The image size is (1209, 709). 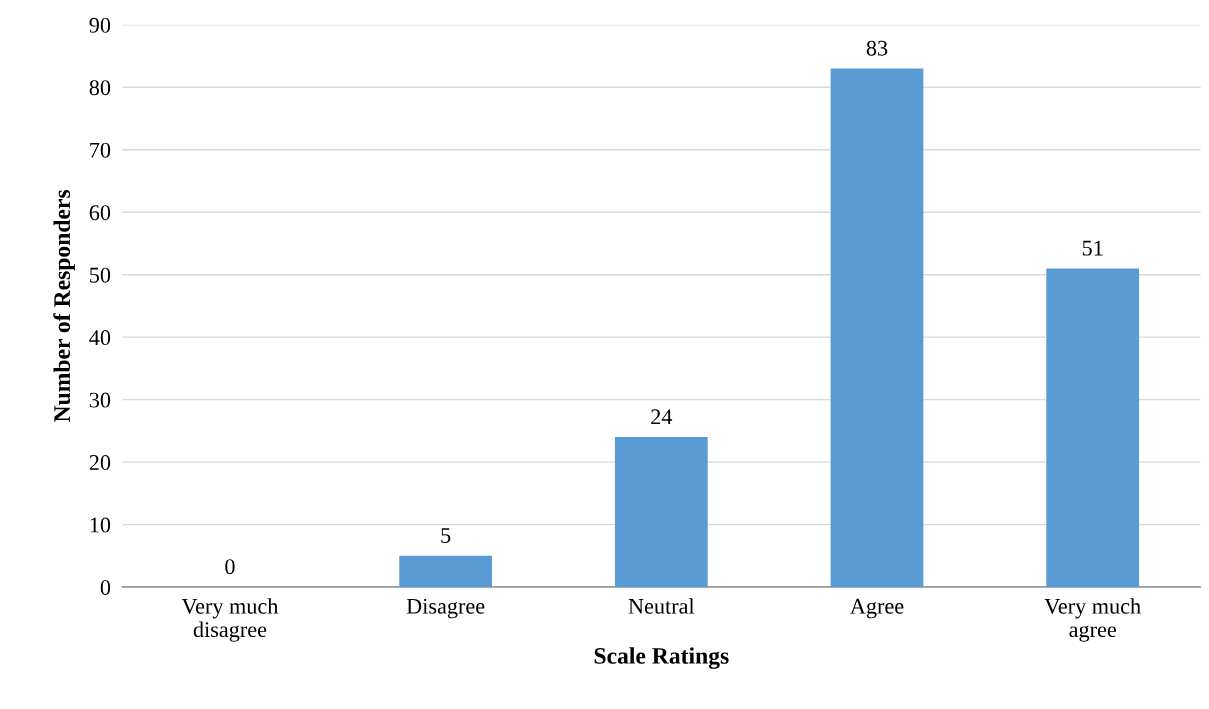 What do you see at coordinates (100, 338) in the screenshot?
I see `y-tick-label: 40` at bounding box center [100, 338].